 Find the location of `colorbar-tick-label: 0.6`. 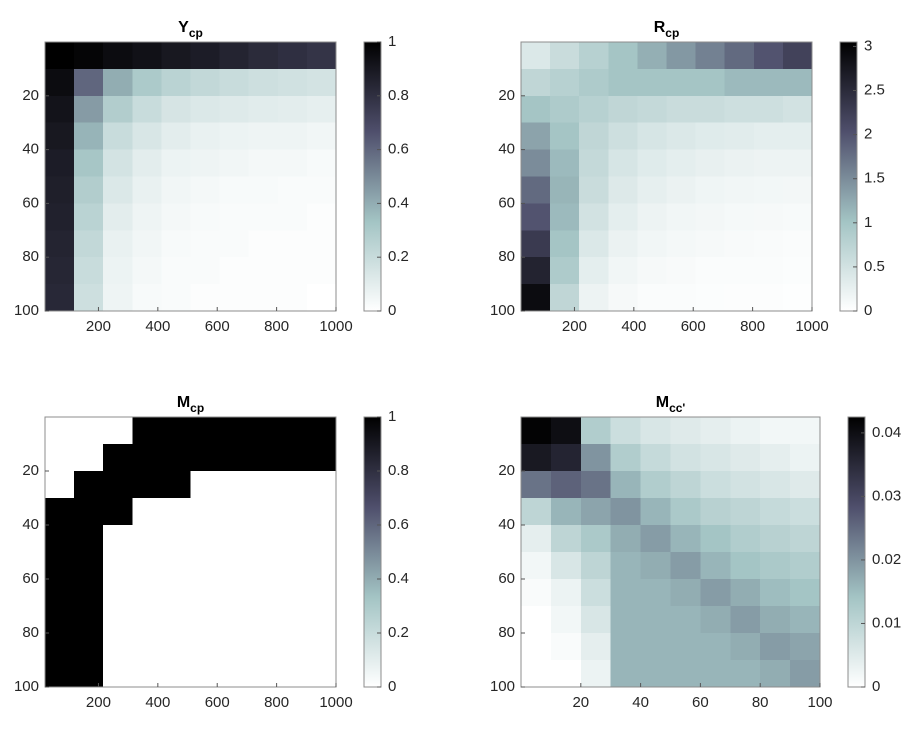

colorbar-tick-label: 0.6 is located at coordinates (398, 524).